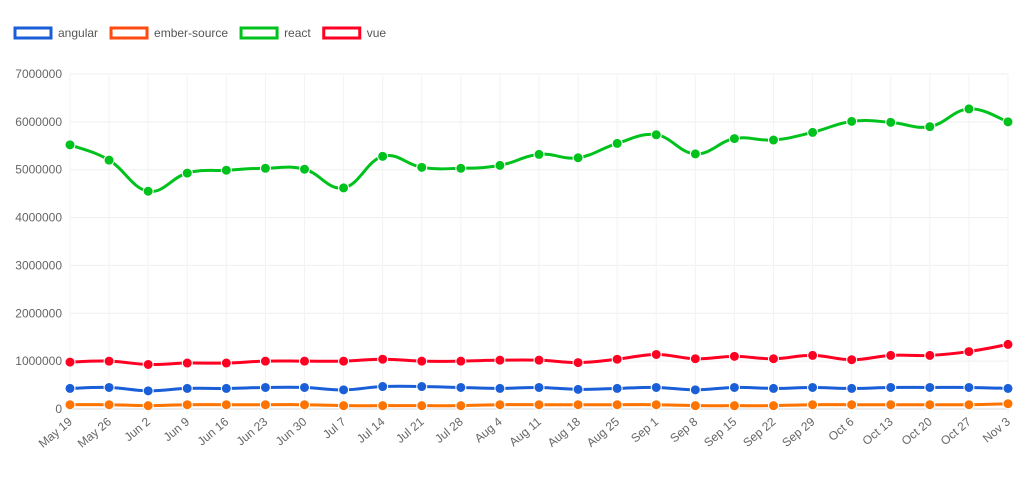 The image size is (1024, 503). What do you see at coordinates (759, 431) in the screenshot?
I see `x-tick-label: Sep 22` at bounding box center [759, 431].